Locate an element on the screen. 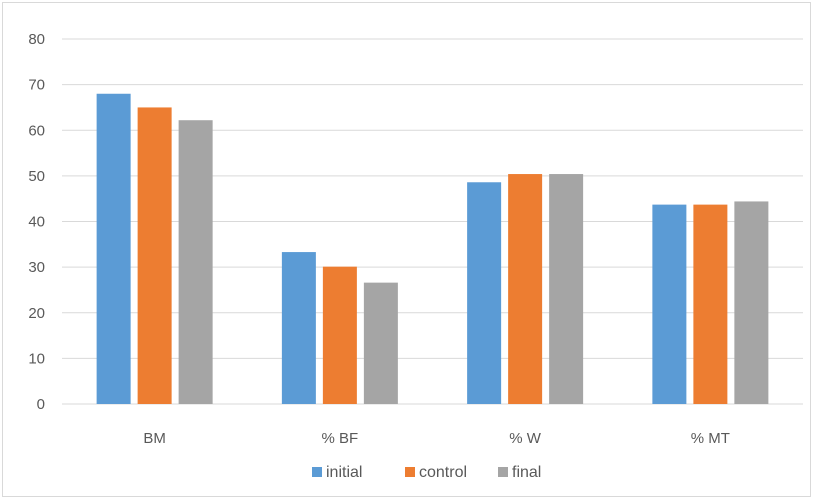 This screenshot has width=815, height=501. y-tick-label: 60 is located at coordinates (36, 130).